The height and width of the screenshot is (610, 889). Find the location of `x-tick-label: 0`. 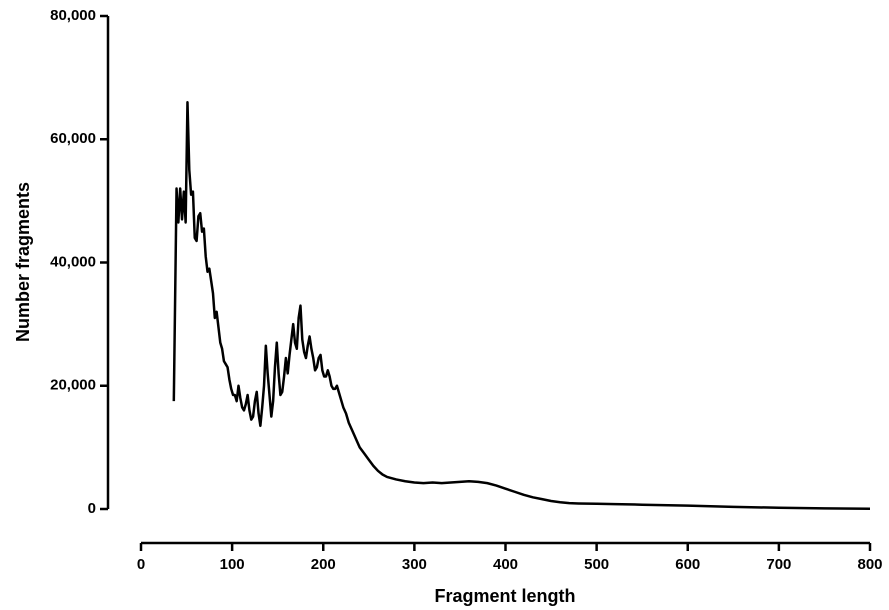

x-tick-label: 0 is located at coordinates (141, 564).